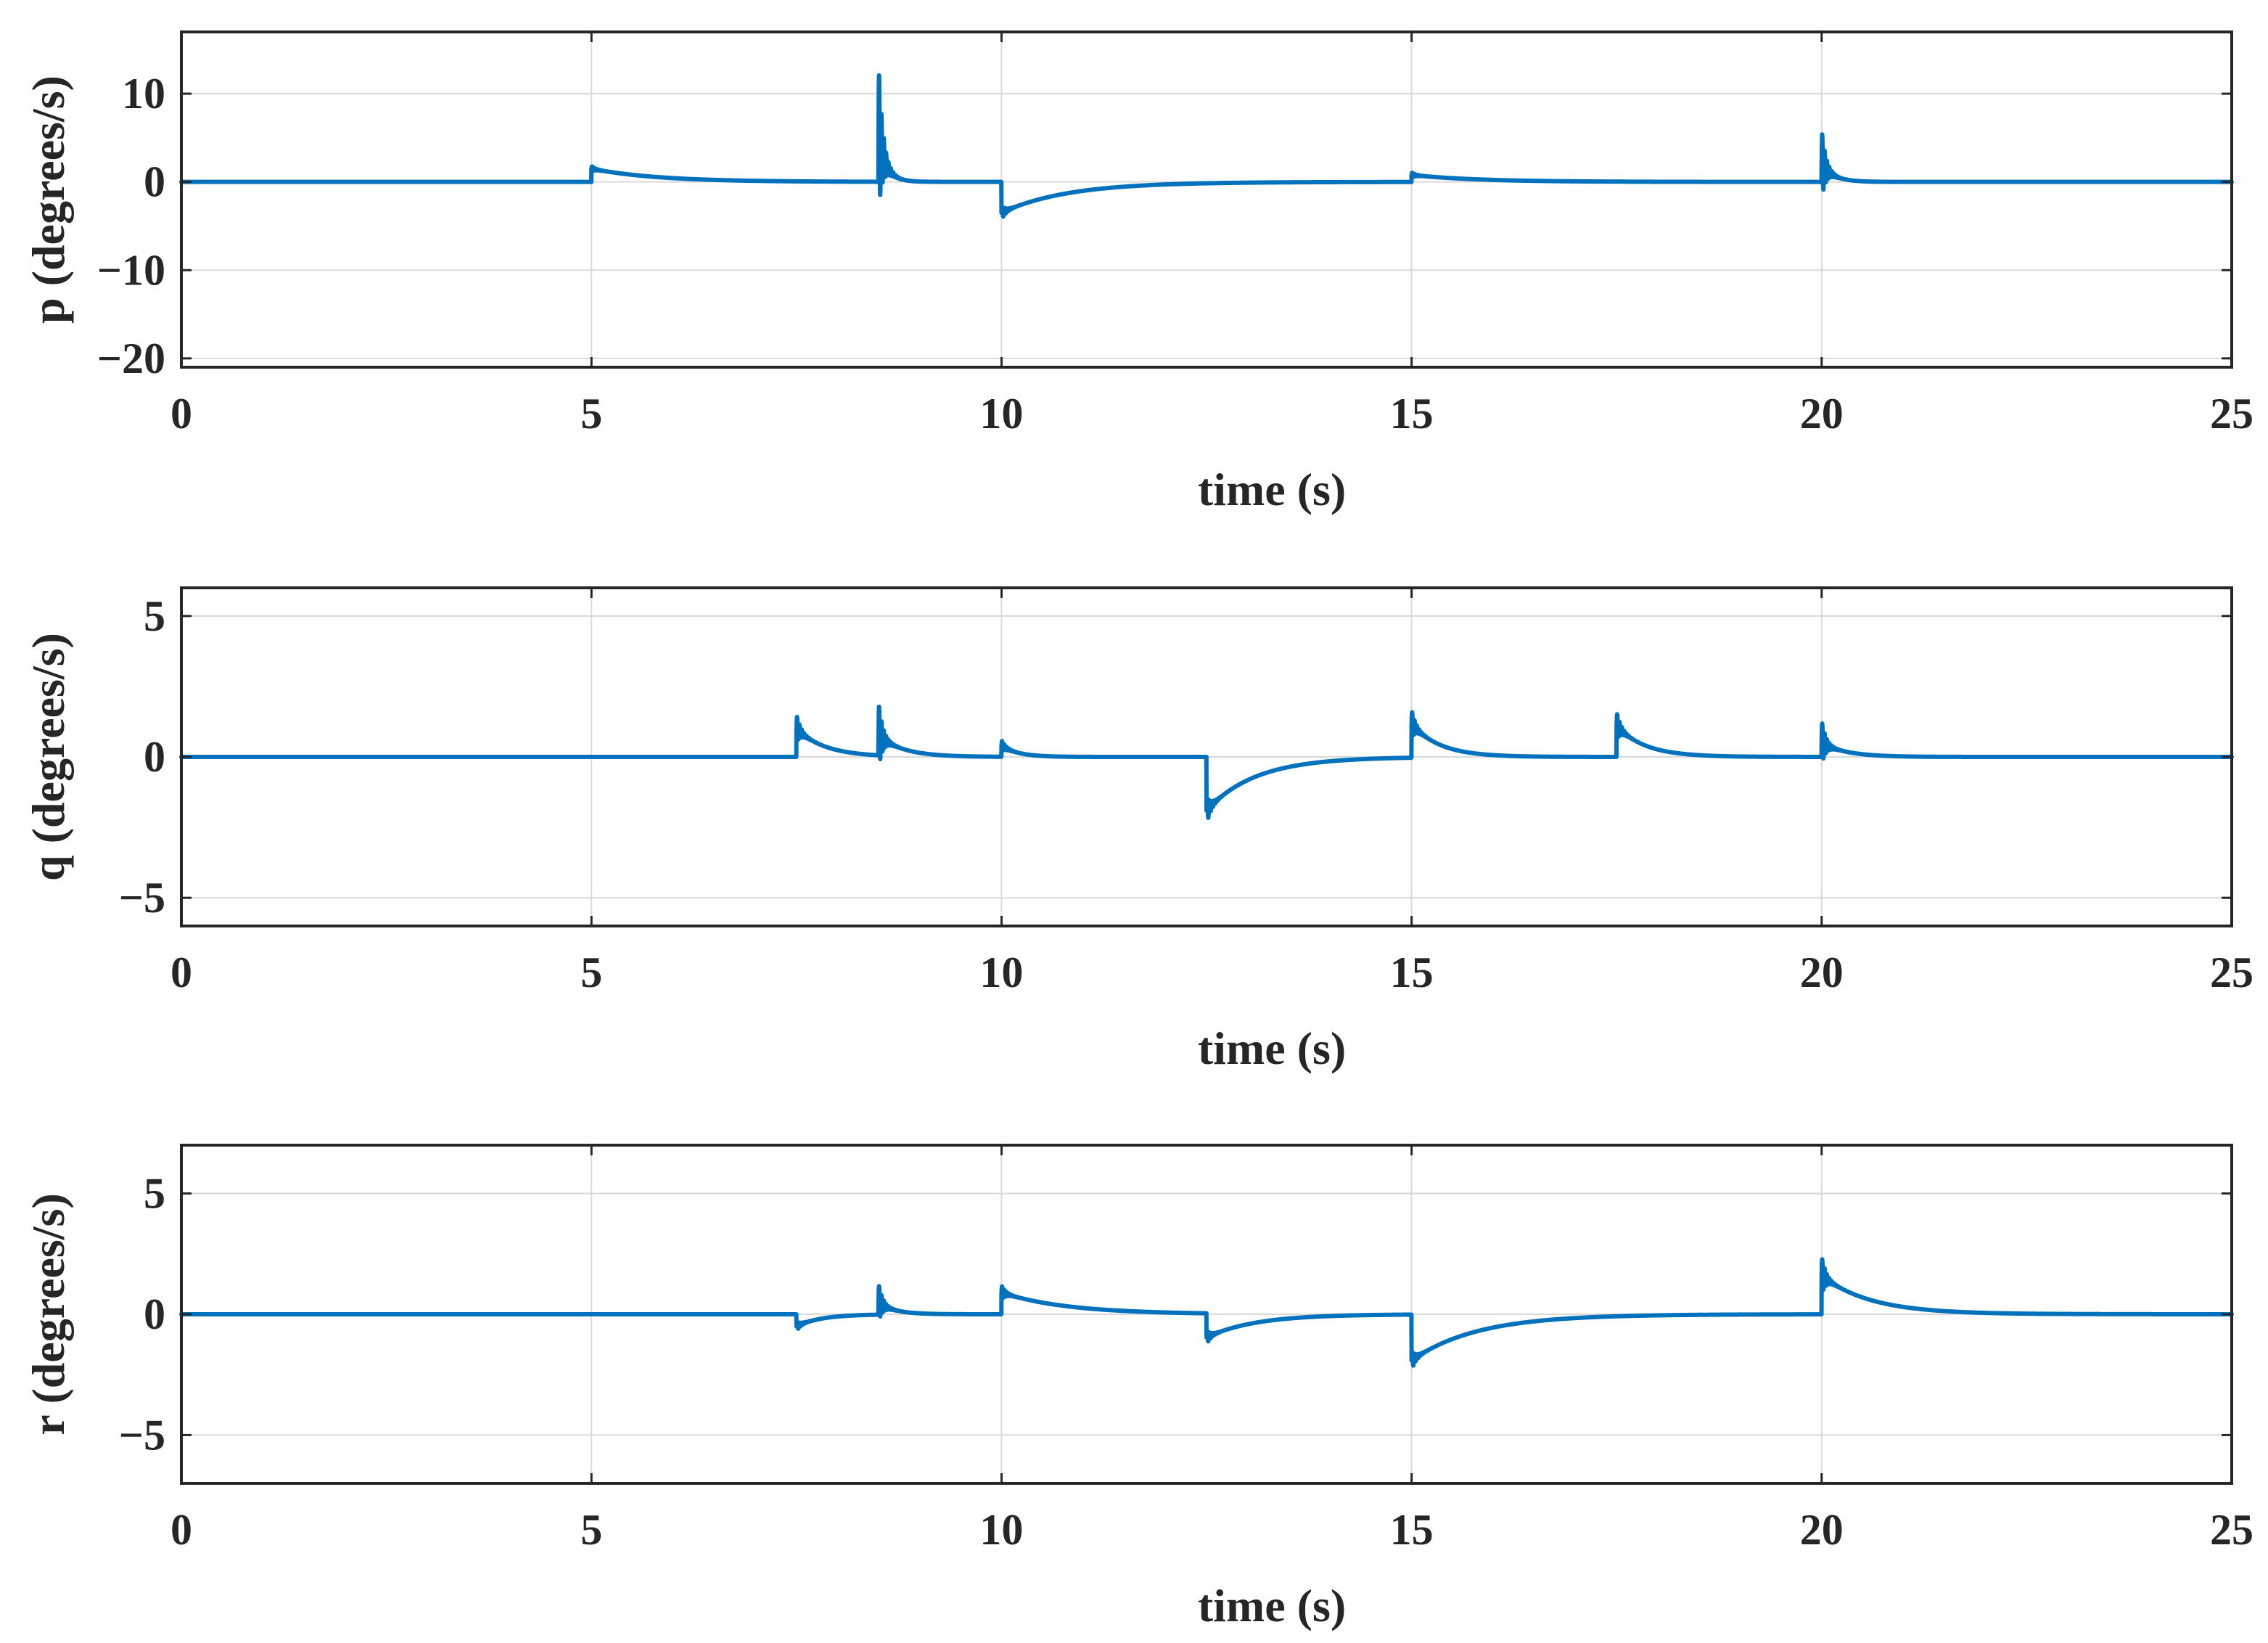 This screenshot has width=2268, height=1643. What do you see at coordinates (131, 358) in the screenshot?
I see `y-tick-label: −20` at bounding box center [131, 358].